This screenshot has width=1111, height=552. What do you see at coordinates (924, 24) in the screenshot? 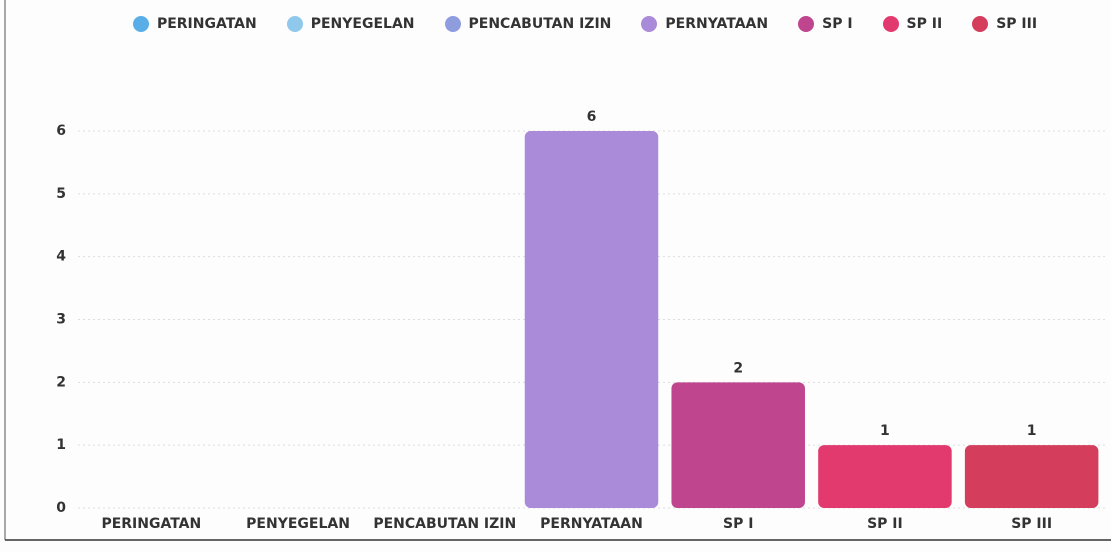
I see `legend-label: SP II` at bounding box center [924, 24].